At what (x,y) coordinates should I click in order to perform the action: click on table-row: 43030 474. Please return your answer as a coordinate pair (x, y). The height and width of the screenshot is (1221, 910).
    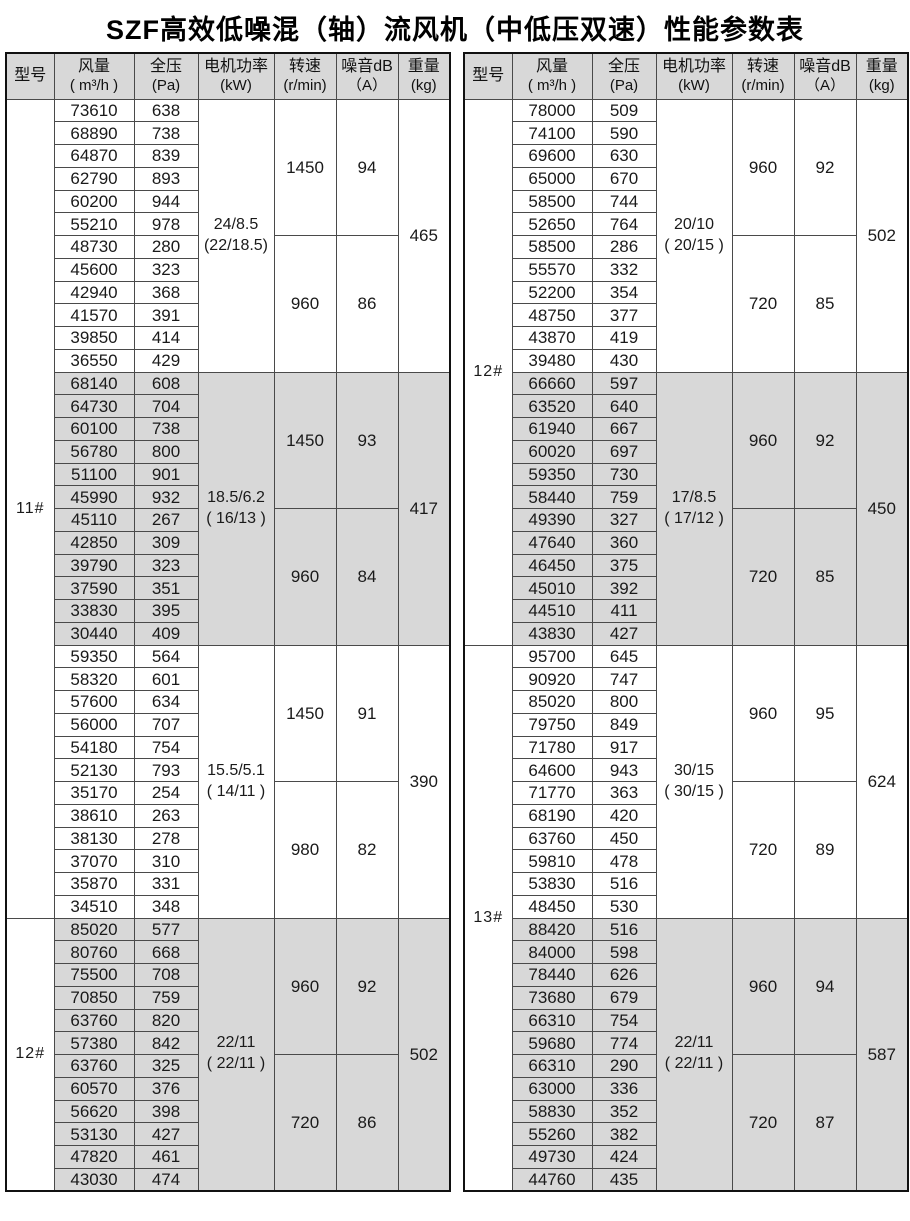
    Looking at the image, I should click on (228, 1179).